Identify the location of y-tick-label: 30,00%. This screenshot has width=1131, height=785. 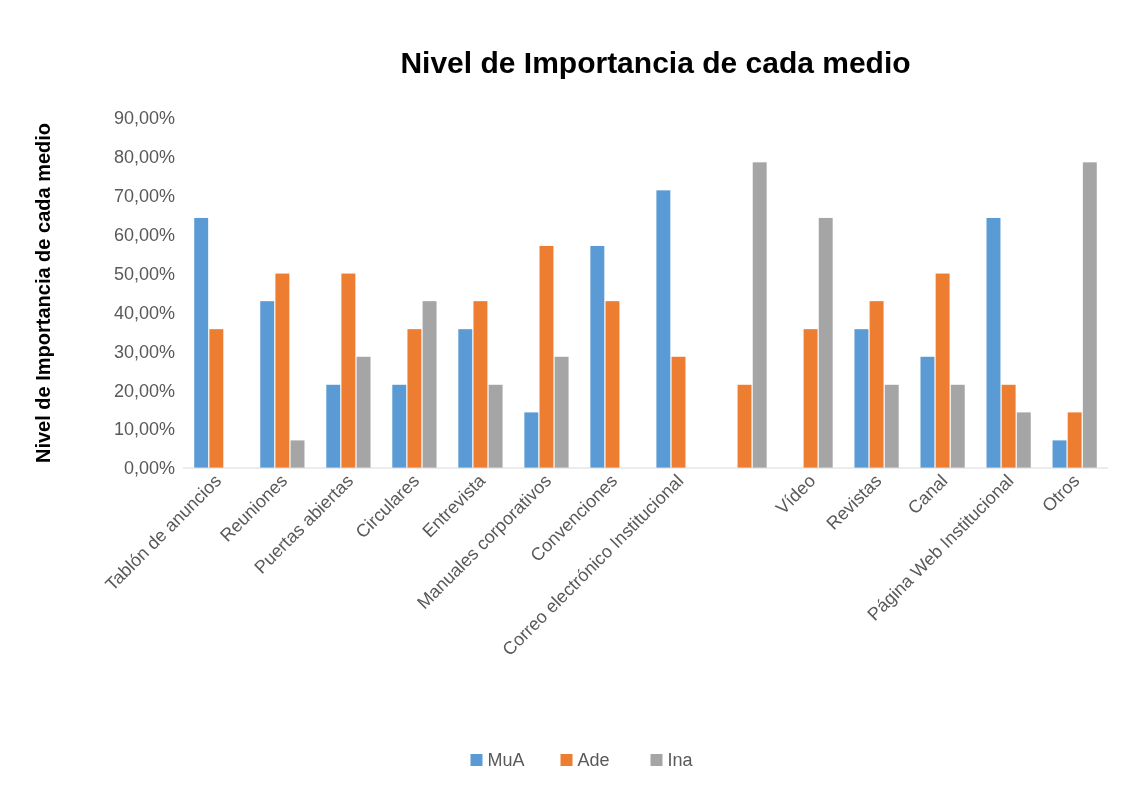
(144, 351).